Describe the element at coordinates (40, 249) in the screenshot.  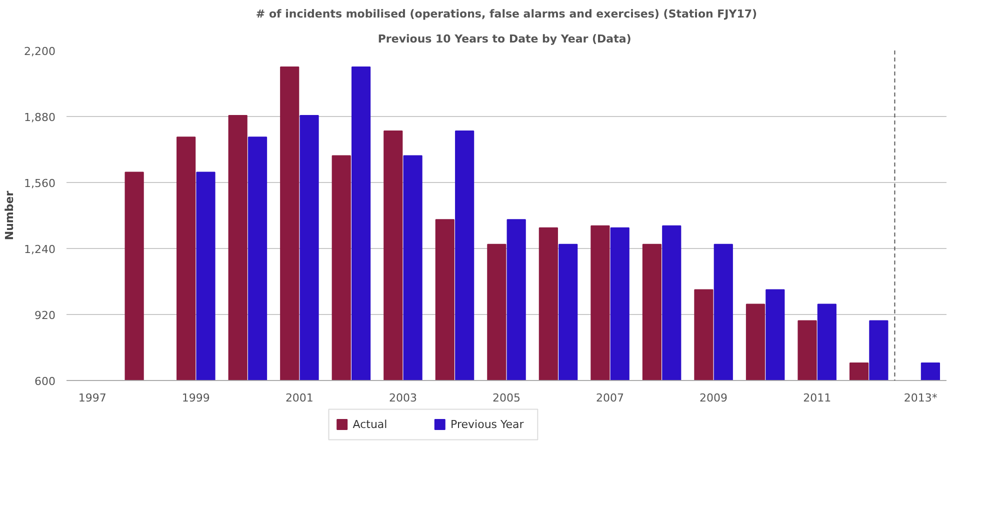
I see `y-tick-label: 1,240` at that location.